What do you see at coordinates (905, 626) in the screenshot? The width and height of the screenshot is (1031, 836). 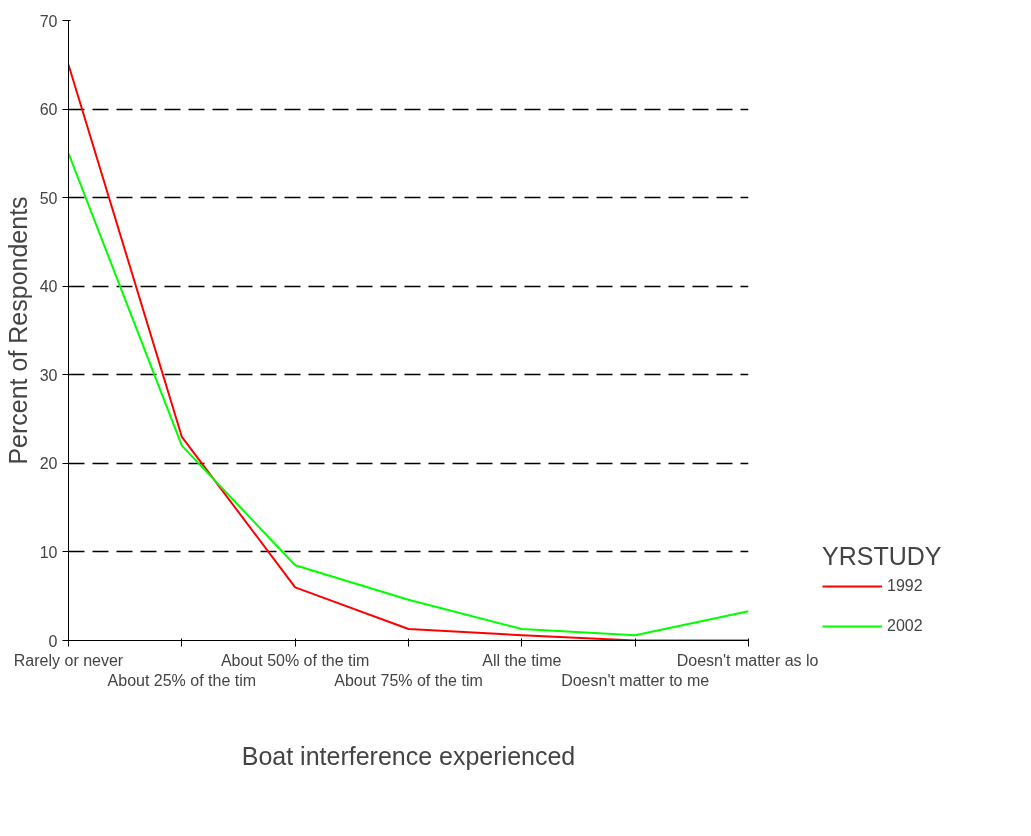 I see `legend-label: 2002` at bounding box center [905, 626].